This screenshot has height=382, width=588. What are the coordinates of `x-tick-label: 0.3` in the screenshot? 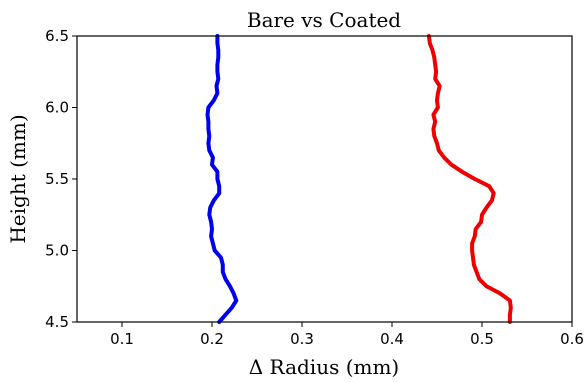 It's located at (302, 339).